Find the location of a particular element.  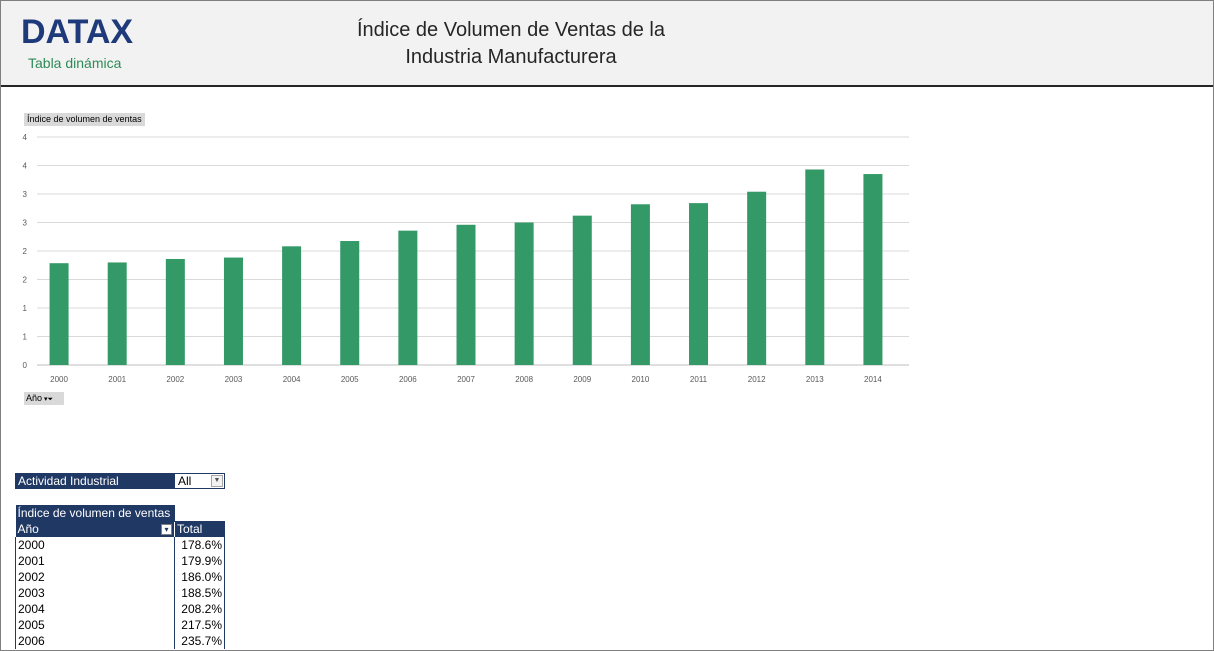

bar-2008 is located at coordinates (524, 294).